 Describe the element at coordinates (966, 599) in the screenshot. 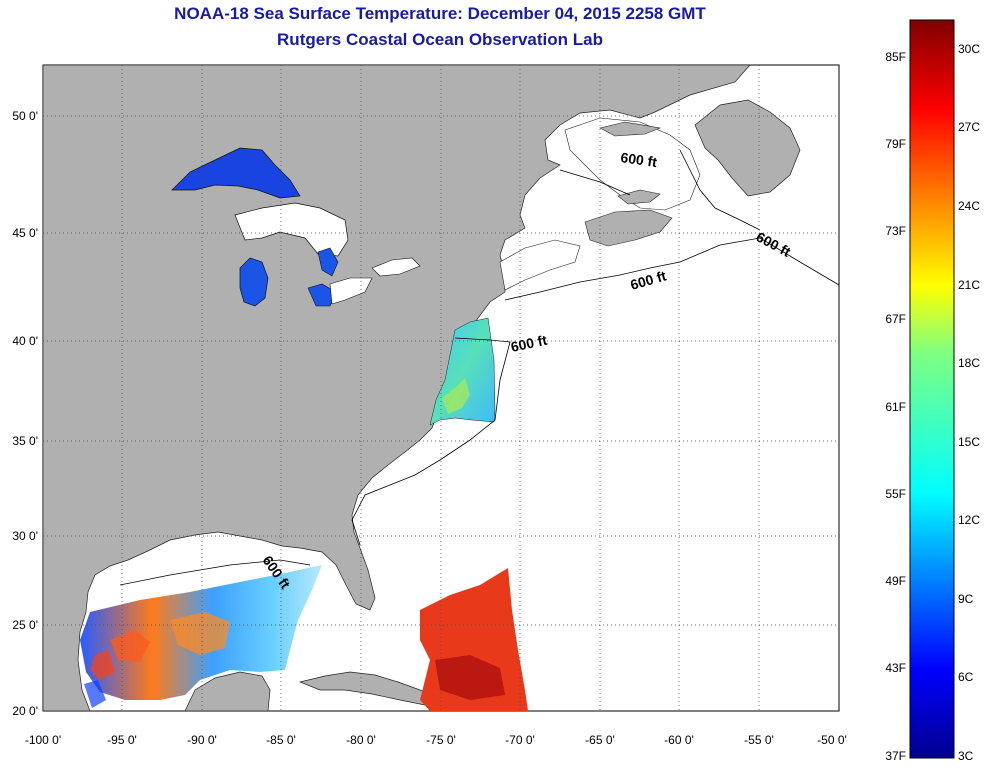

I see `colorbar-c-label: 9C` at that location.